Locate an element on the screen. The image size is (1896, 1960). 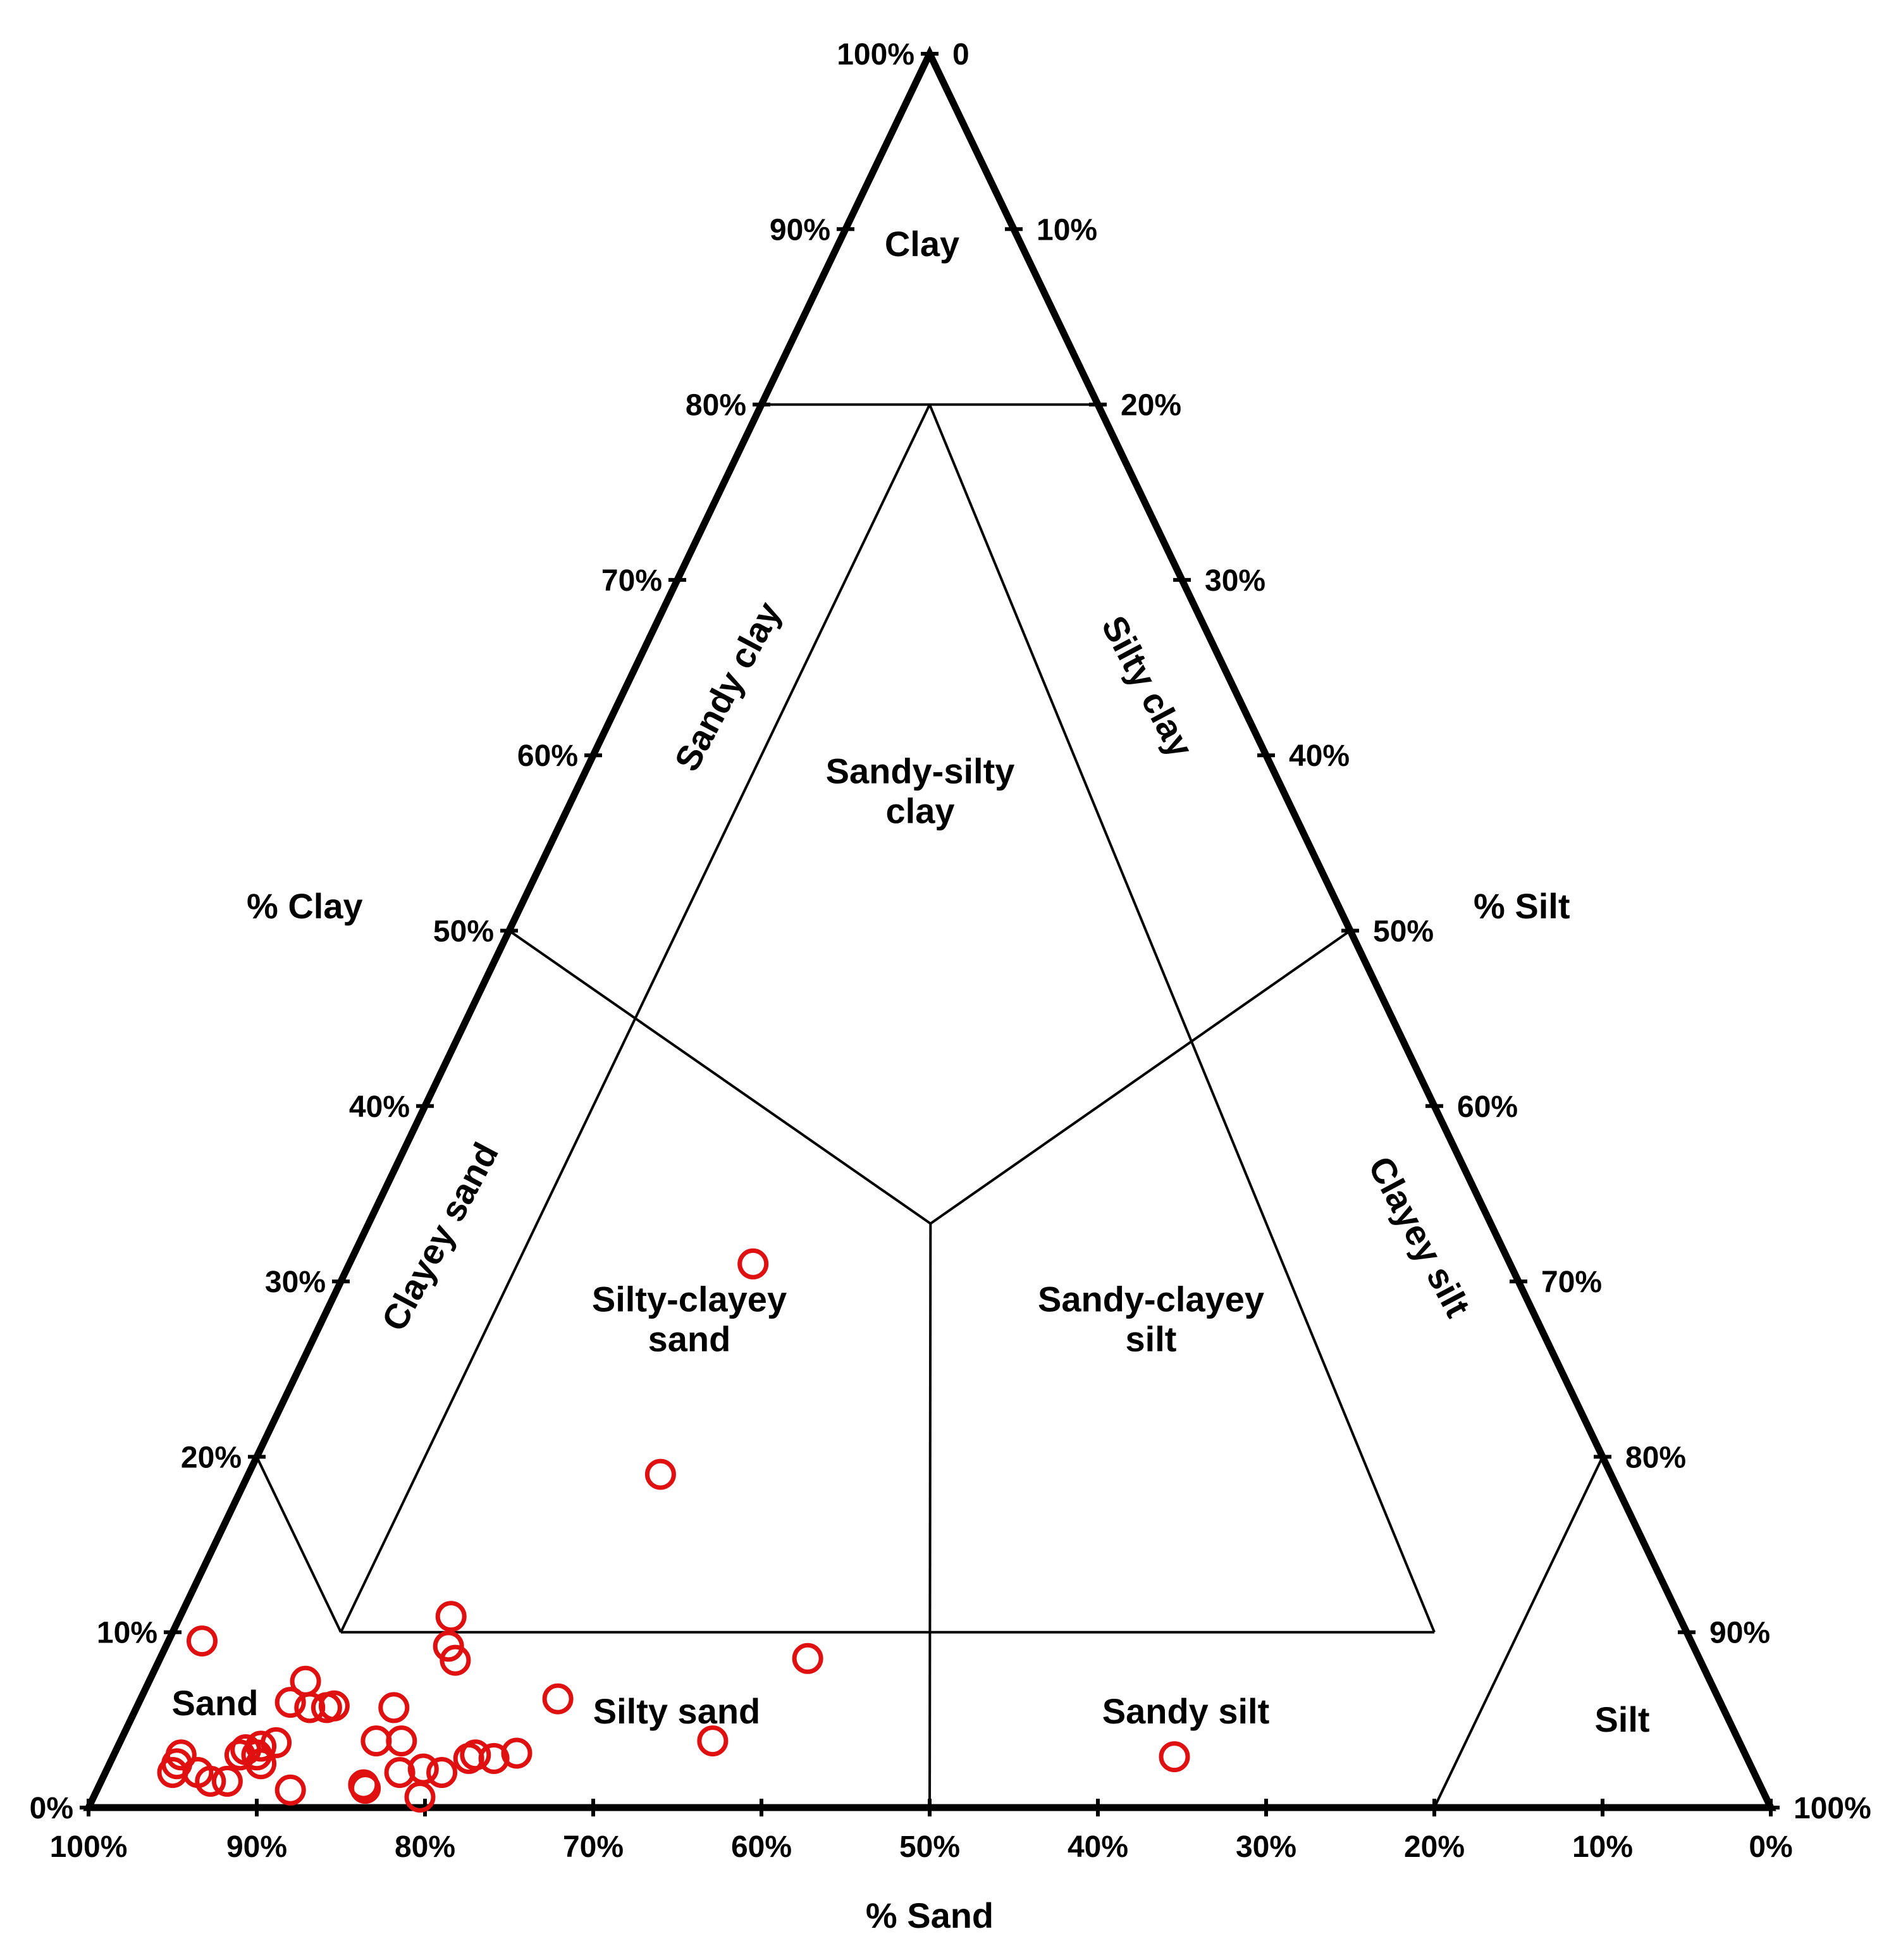
region-label-line: Sandy clay is located at coordinates (728, 686).